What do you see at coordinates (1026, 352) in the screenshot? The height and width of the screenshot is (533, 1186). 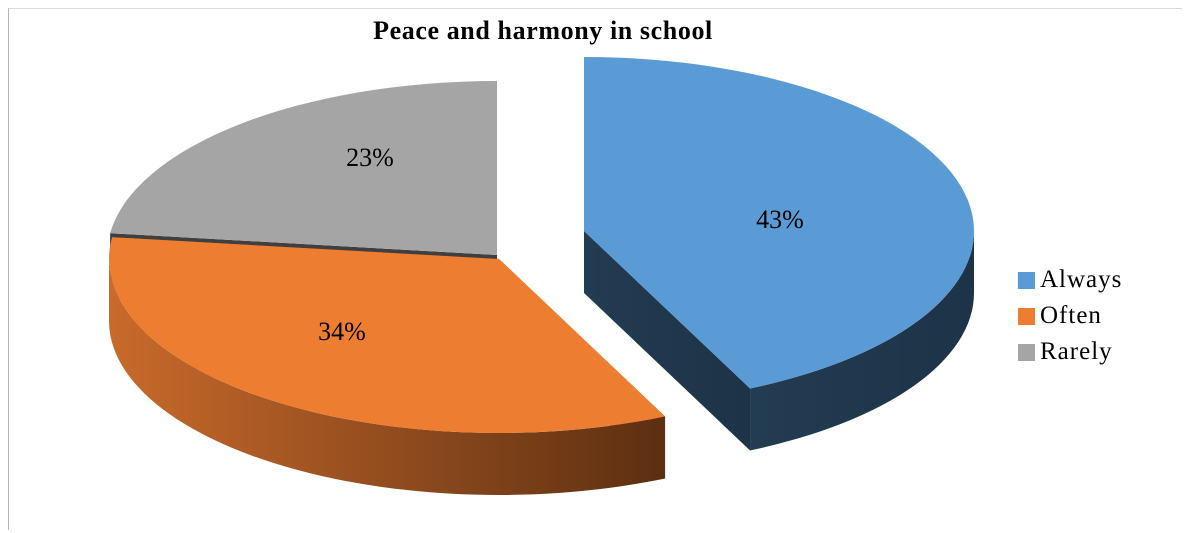 I see `legend-swatch-rarely` at bounding box center [1026, 352].